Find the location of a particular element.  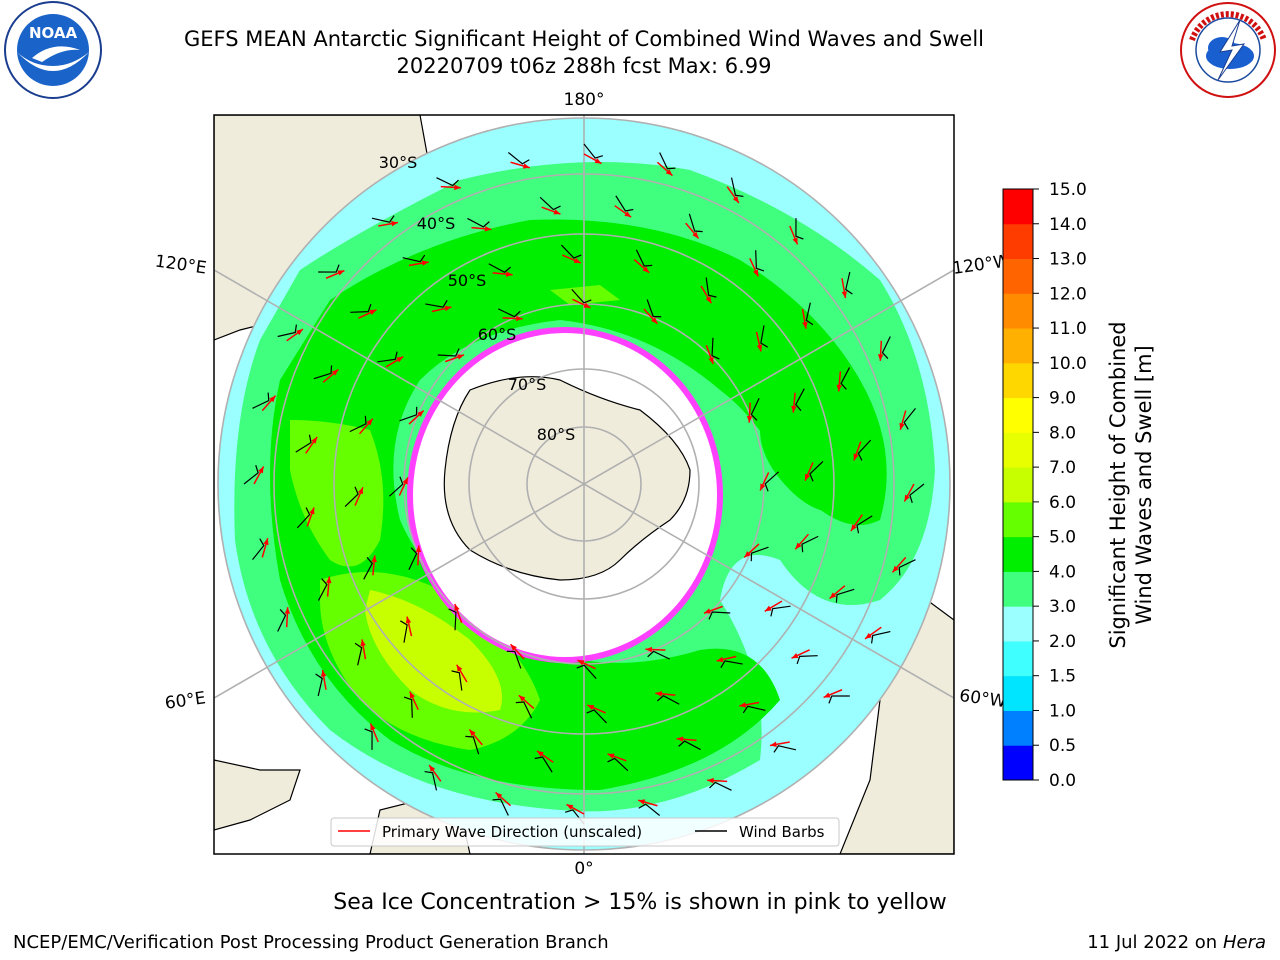

lat-label-80s: 80°S is located at coordinates (556, 434).